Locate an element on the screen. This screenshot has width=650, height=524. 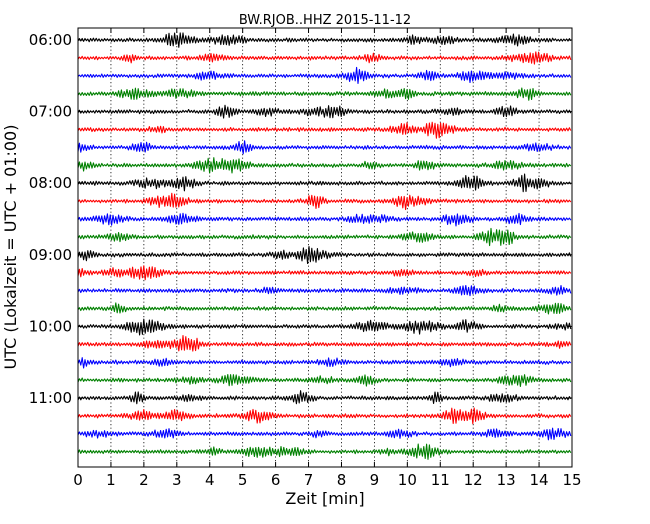
y-tick-label: 08:00 is located at coordinates (50, 183).